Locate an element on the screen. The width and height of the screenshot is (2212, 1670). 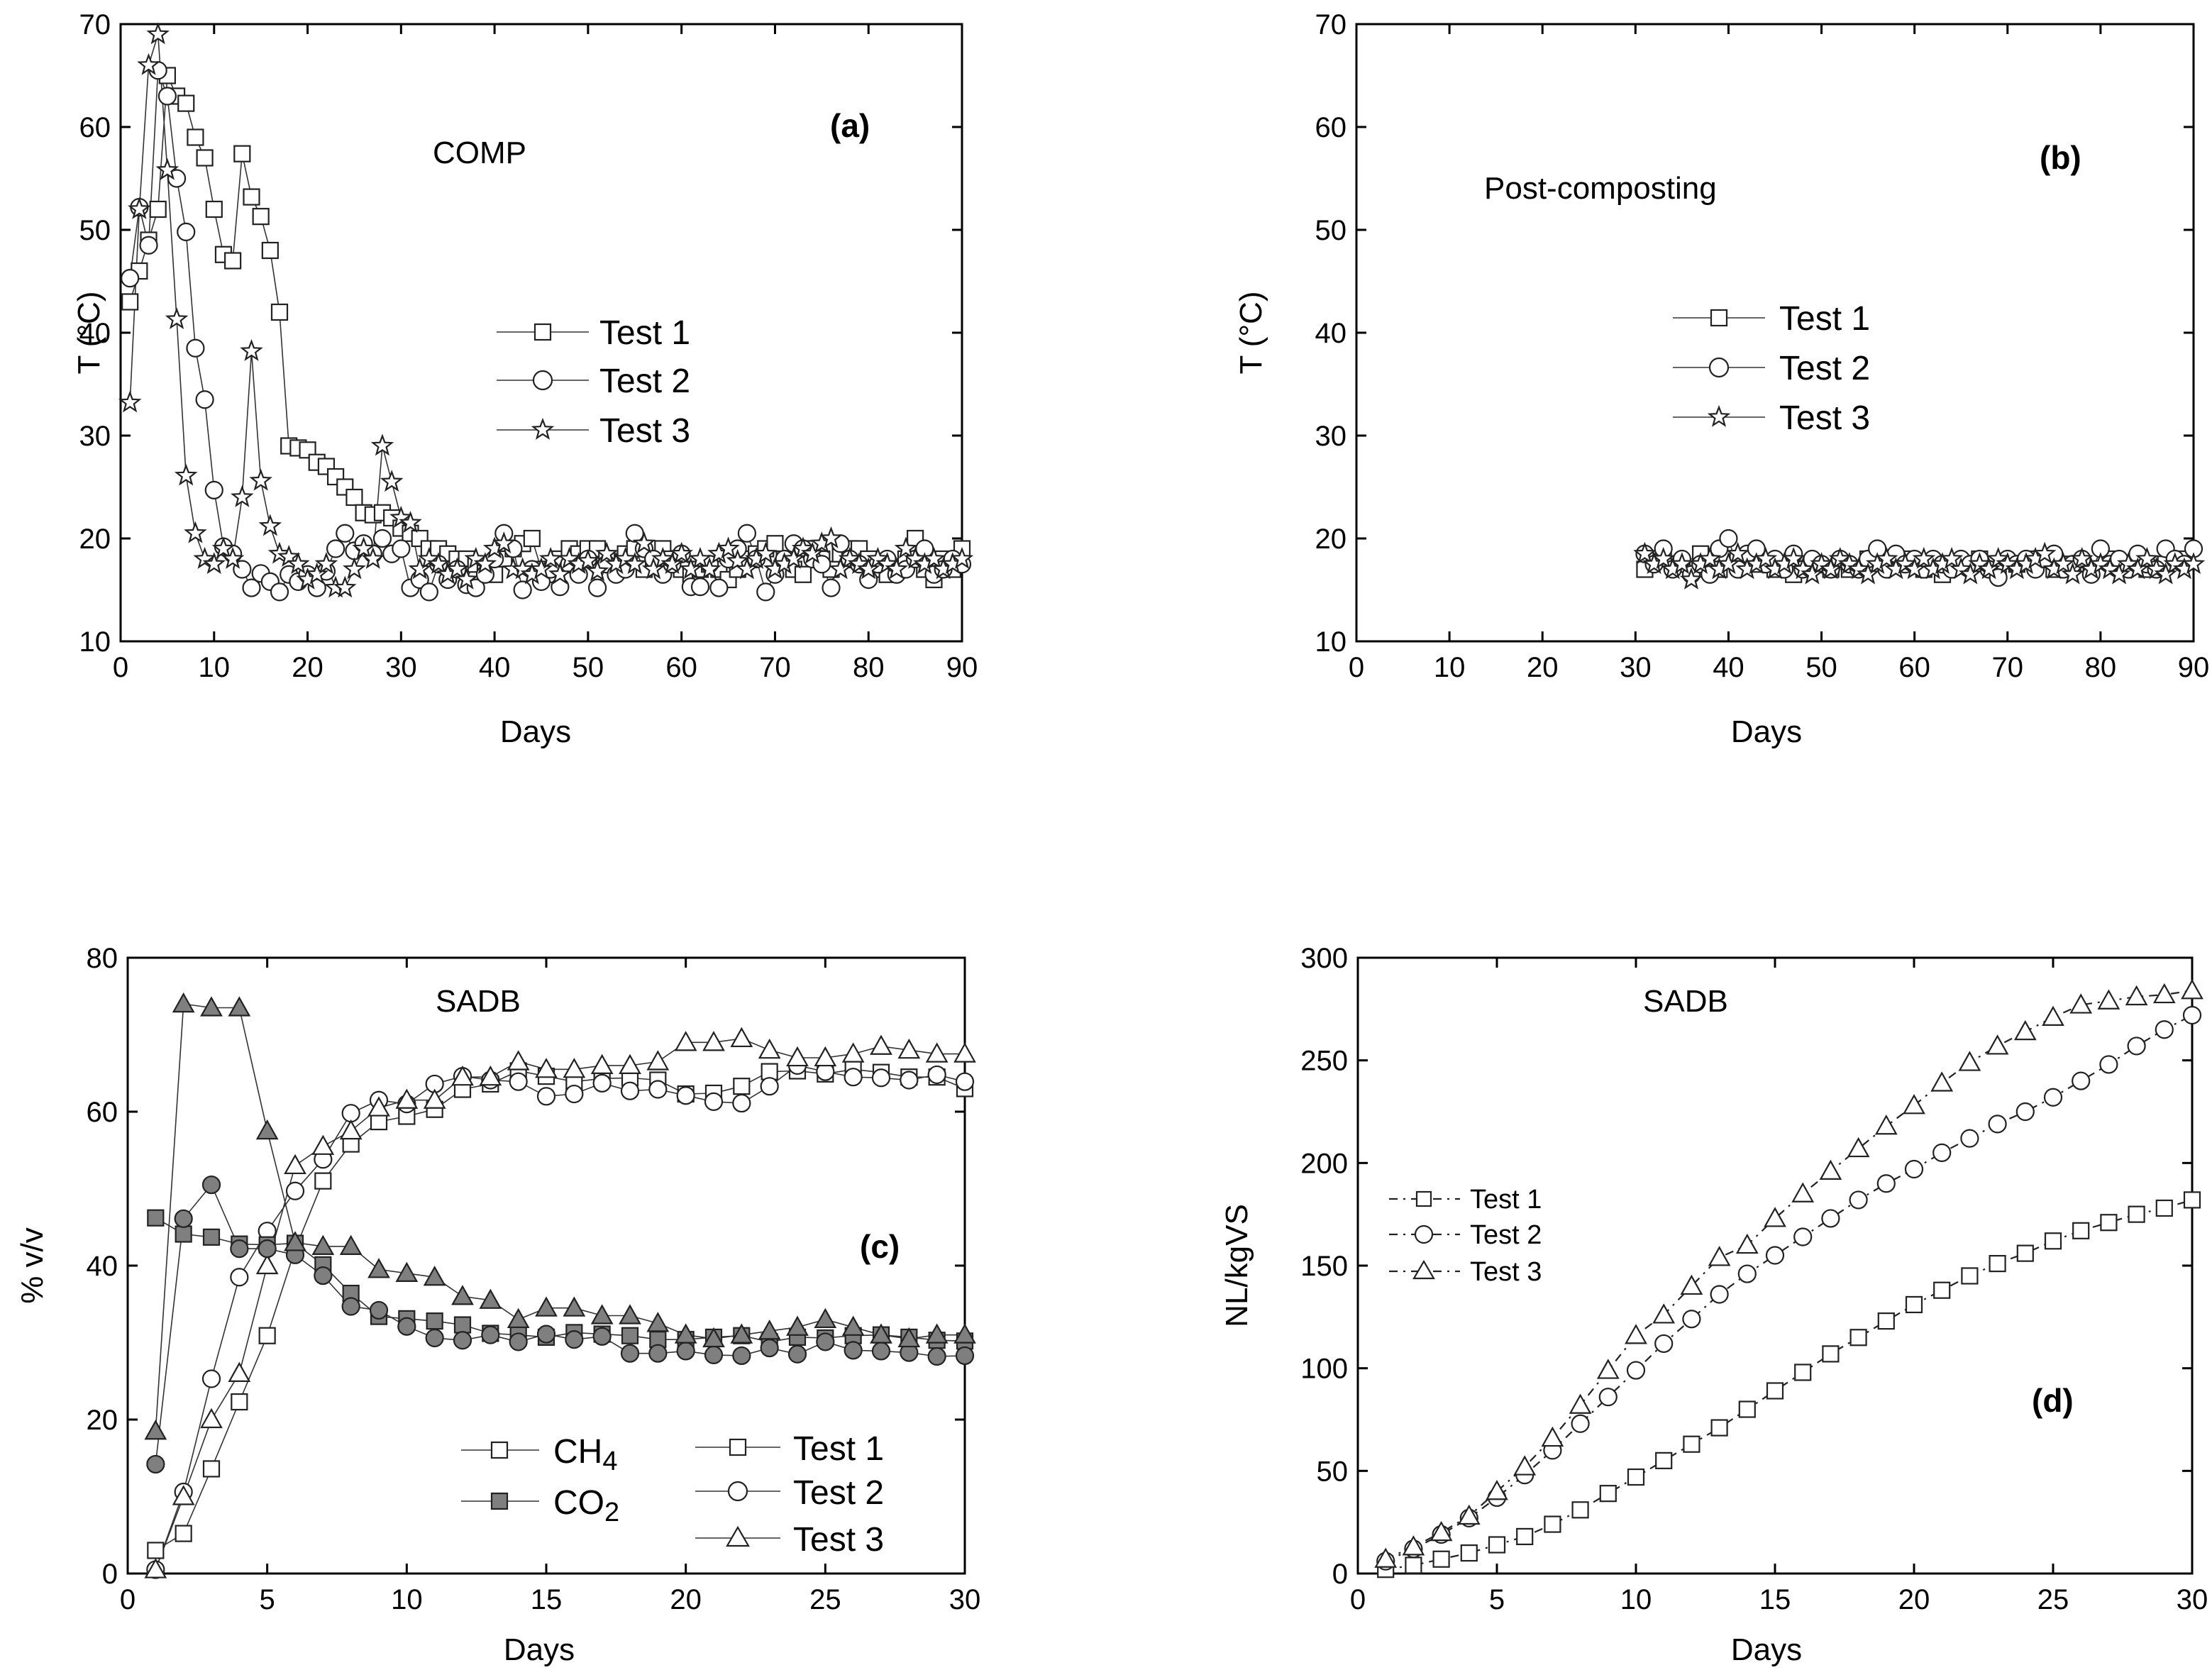
x-tick-label: 40 is located at coordinates (1728, 667).